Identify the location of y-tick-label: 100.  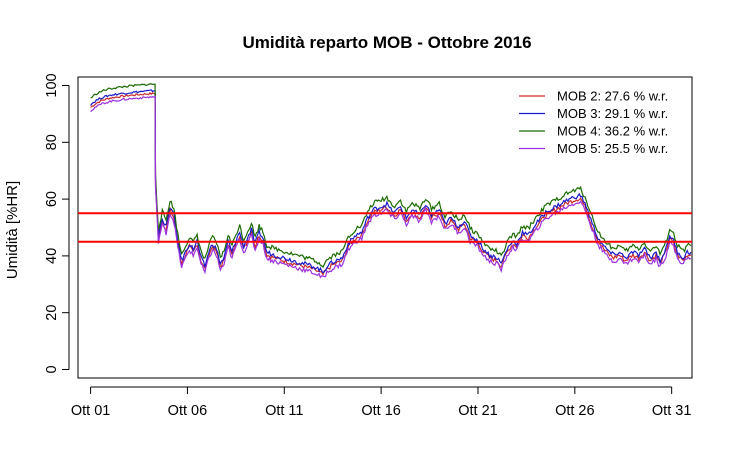
(52, 85).